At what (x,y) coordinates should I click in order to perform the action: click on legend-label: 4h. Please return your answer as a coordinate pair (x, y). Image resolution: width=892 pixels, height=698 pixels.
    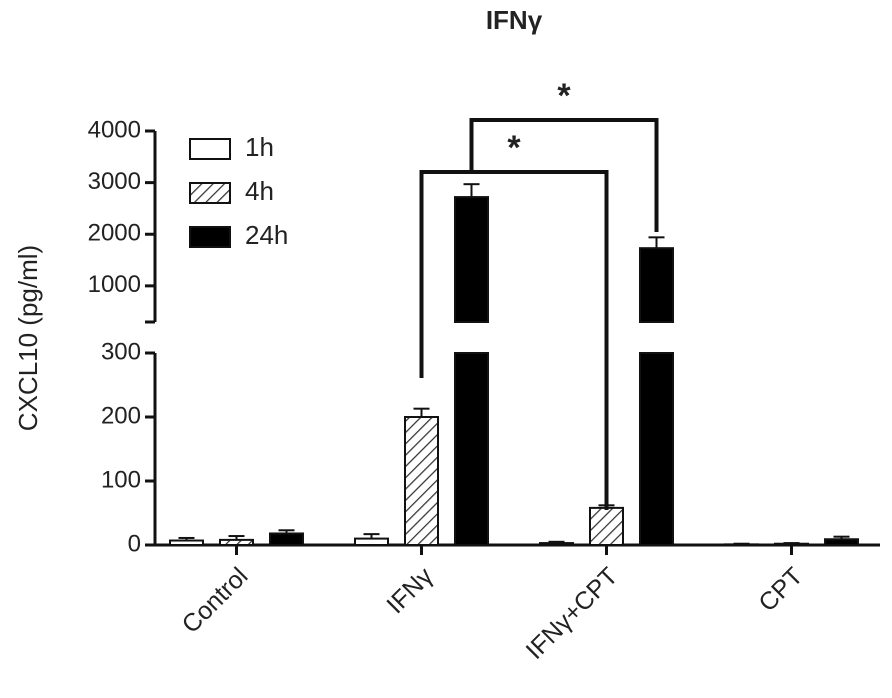
    Looking at the image, I should click on (259, 191).